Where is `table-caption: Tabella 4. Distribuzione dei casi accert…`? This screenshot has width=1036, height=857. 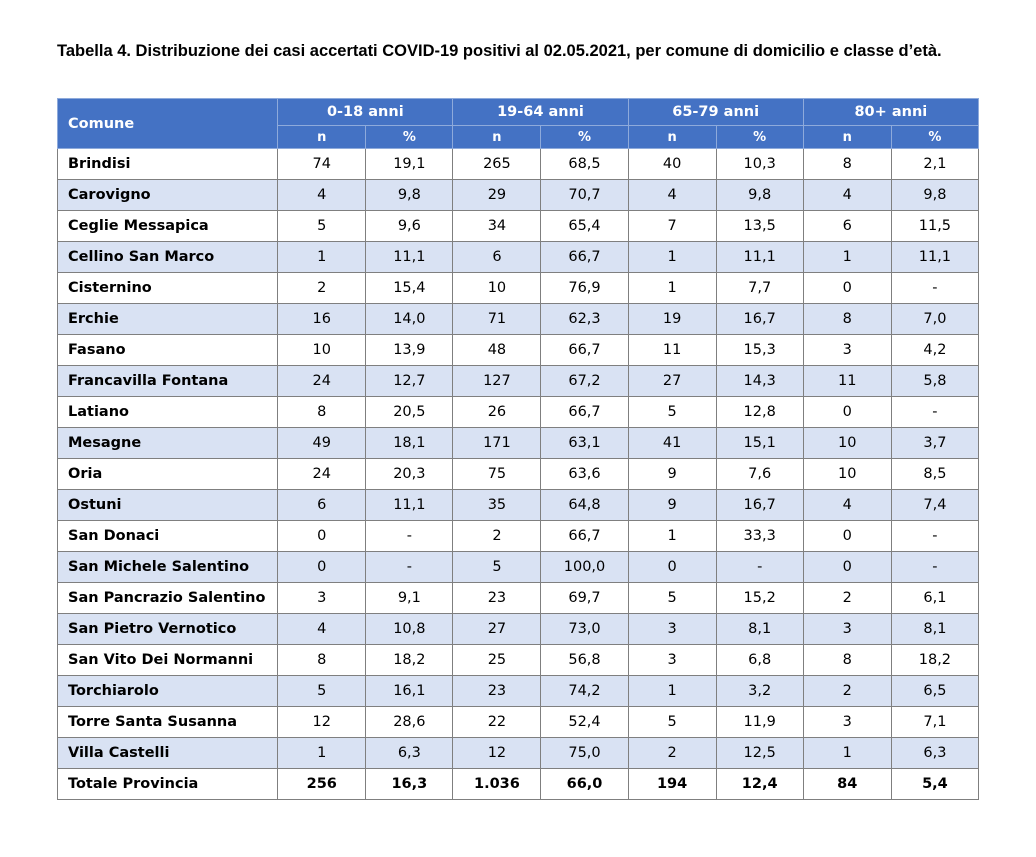
table-caption: Tabella 4. Distribuzione dei casi accert… is located at coordinates (499, 51).